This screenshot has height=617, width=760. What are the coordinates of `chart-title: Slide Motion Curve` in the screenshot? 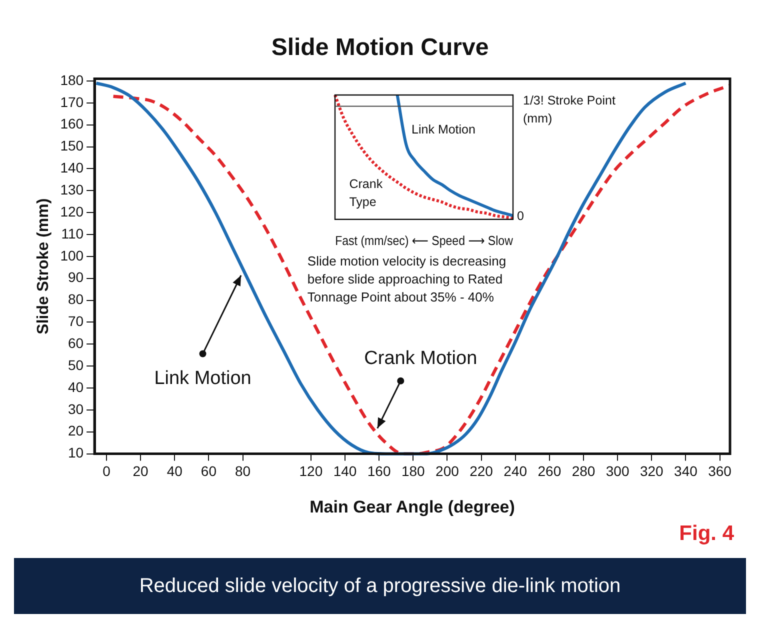 It's located at (380, 48).